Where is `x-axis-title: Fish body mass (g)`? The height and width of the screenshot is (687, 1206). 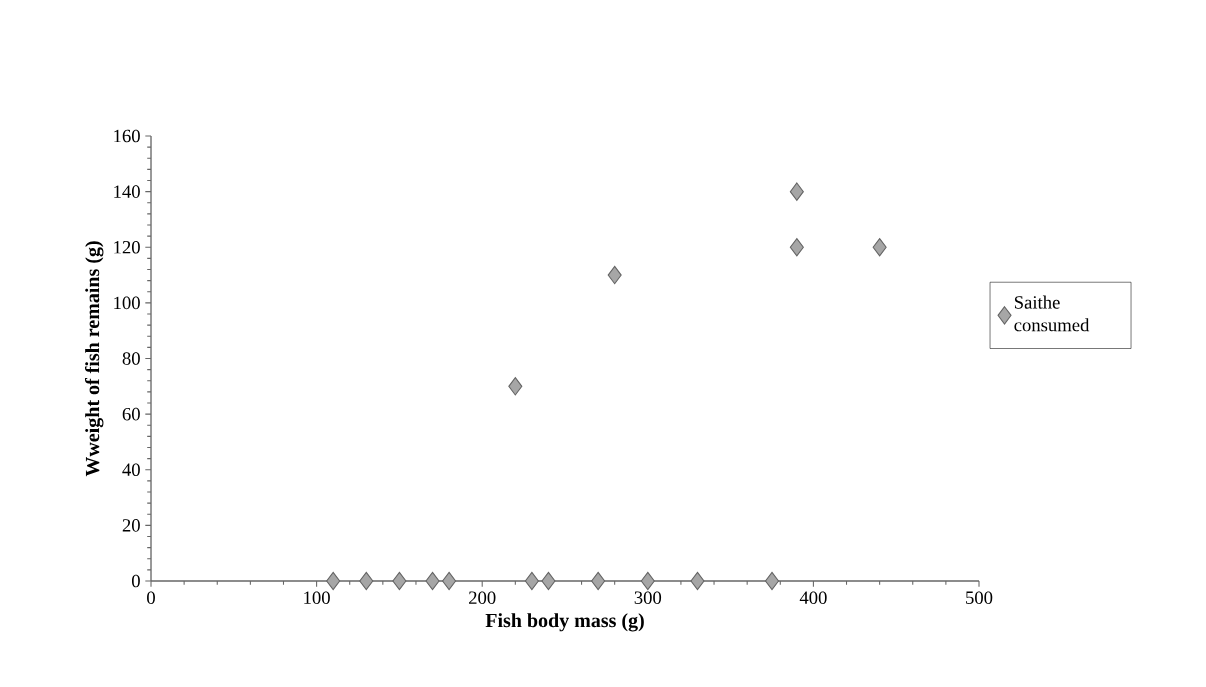
x-axis-title: Fish body mass (g) is located at coordinates (564, 622).